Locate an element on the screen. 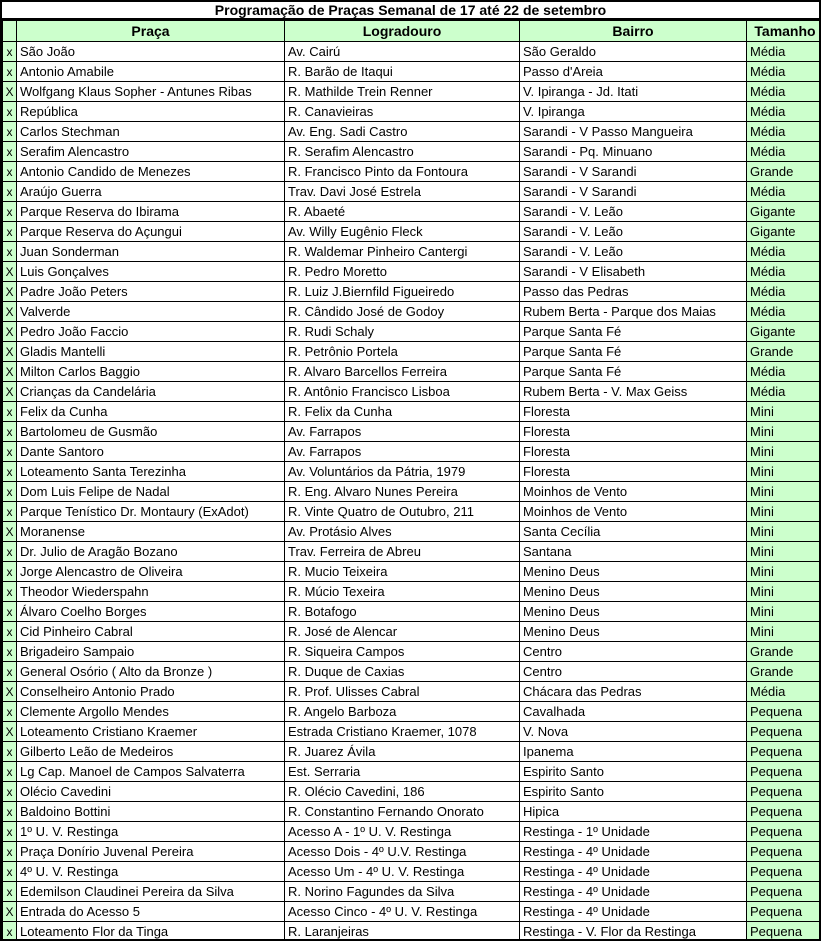 This screenshot has width=821, height=941. logradouro-cell: R. Laranjeiras is located at coordinates (402, 930).